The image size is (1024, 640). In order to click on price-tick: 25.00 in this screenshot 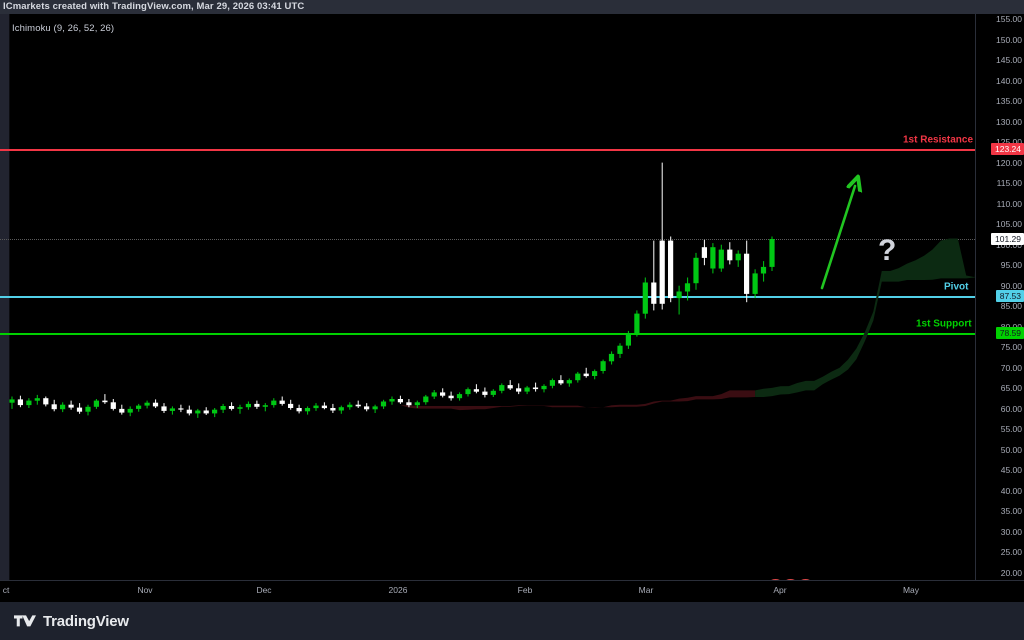, I will do `click(1011, 552)`.